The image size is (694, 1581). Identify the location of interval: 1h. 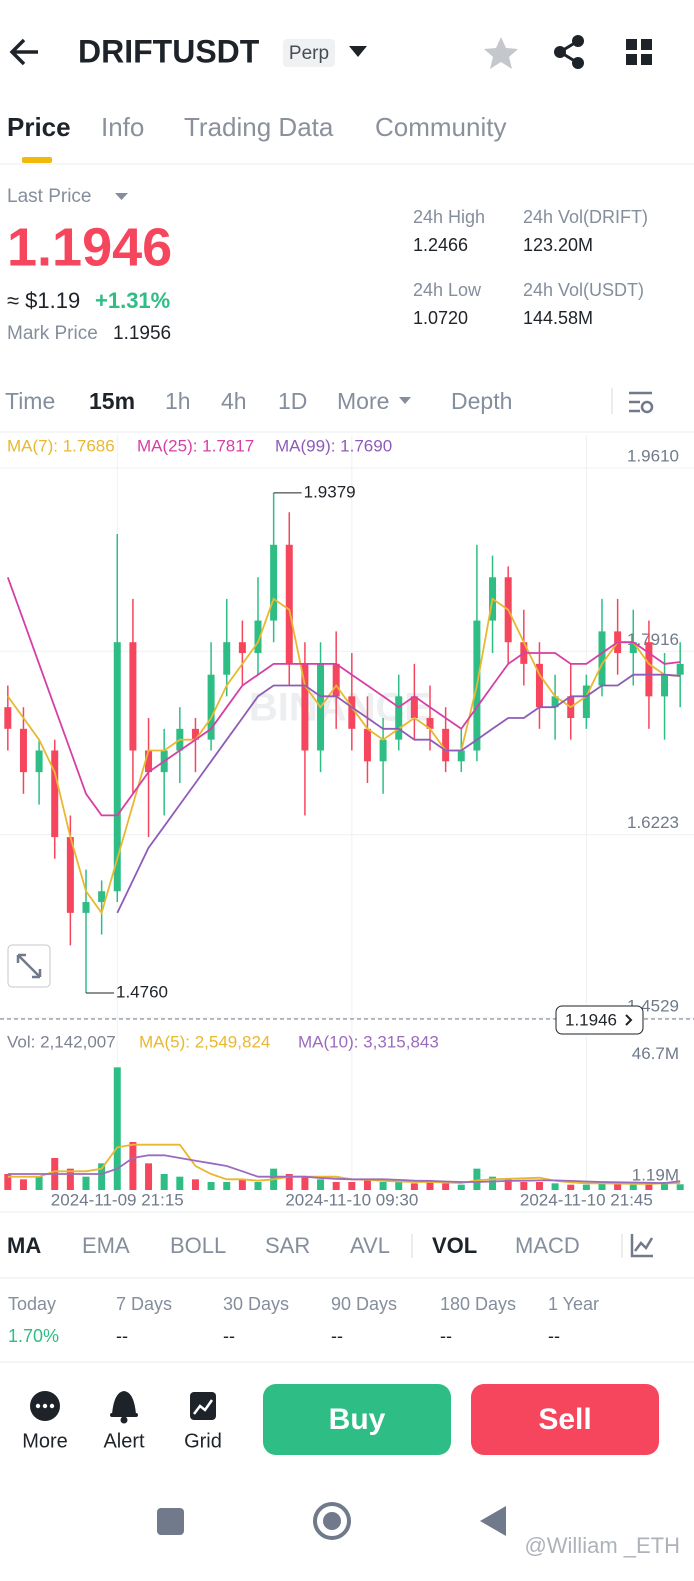
(178, 401).